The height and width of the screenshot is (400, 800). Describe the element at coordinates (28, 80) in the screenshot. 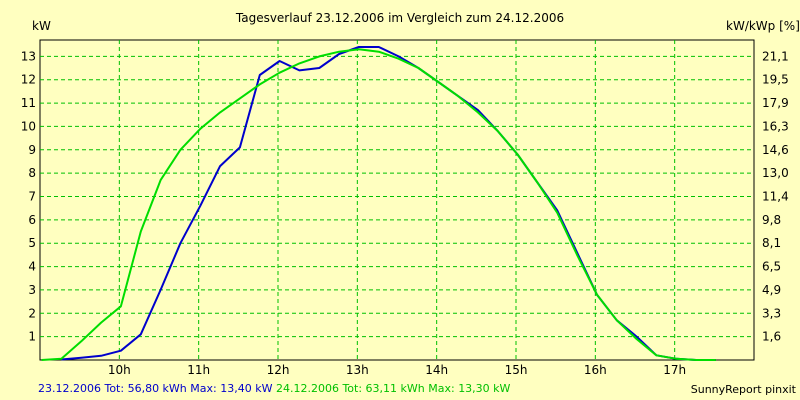

I see `y-tick-label-left-11: 12` at that location.